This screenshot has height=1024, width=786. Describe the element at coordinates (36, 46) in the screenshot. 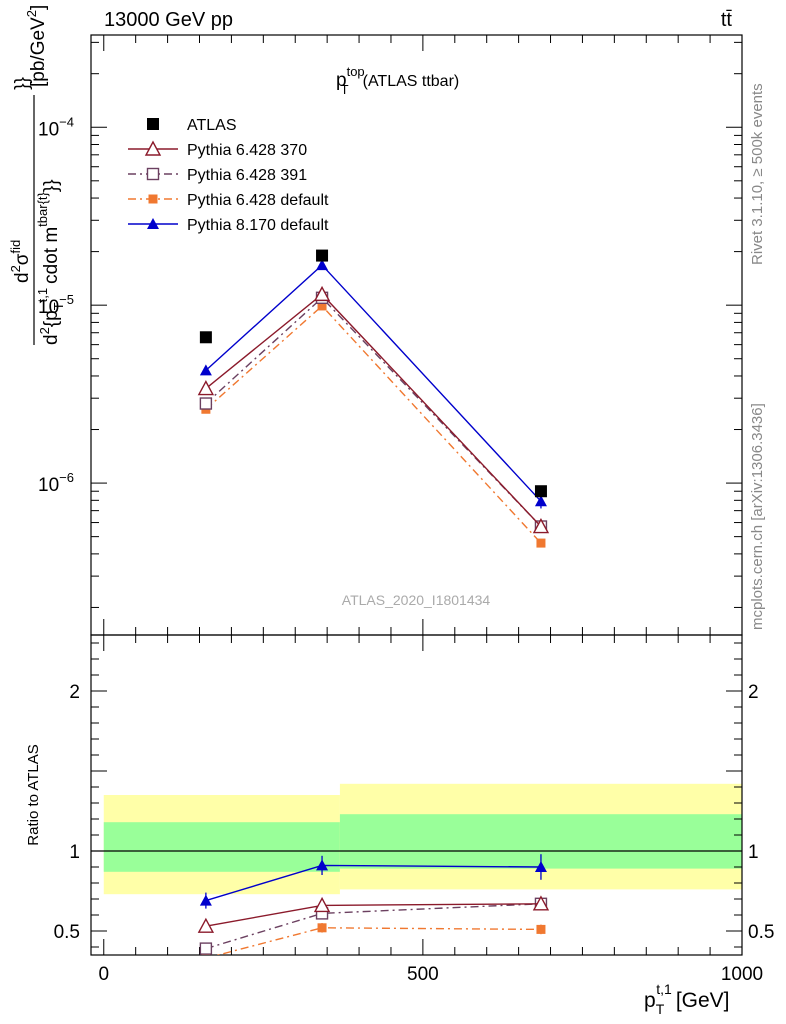

I see `ylabel-unit: [pb/GeV2]` at that location.